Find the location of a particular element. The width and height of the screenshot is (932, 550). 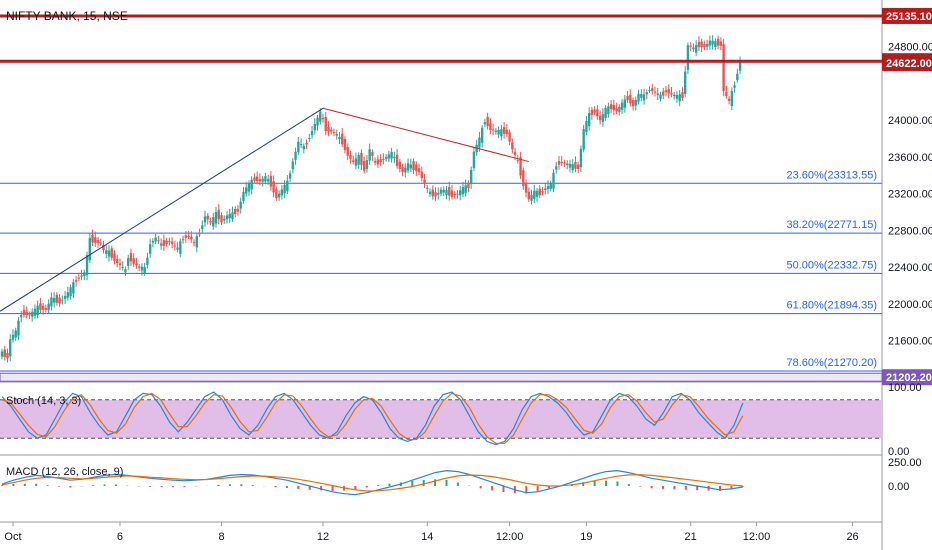

y-tick-label: 23600.00 is located at coordinates (910, 158).